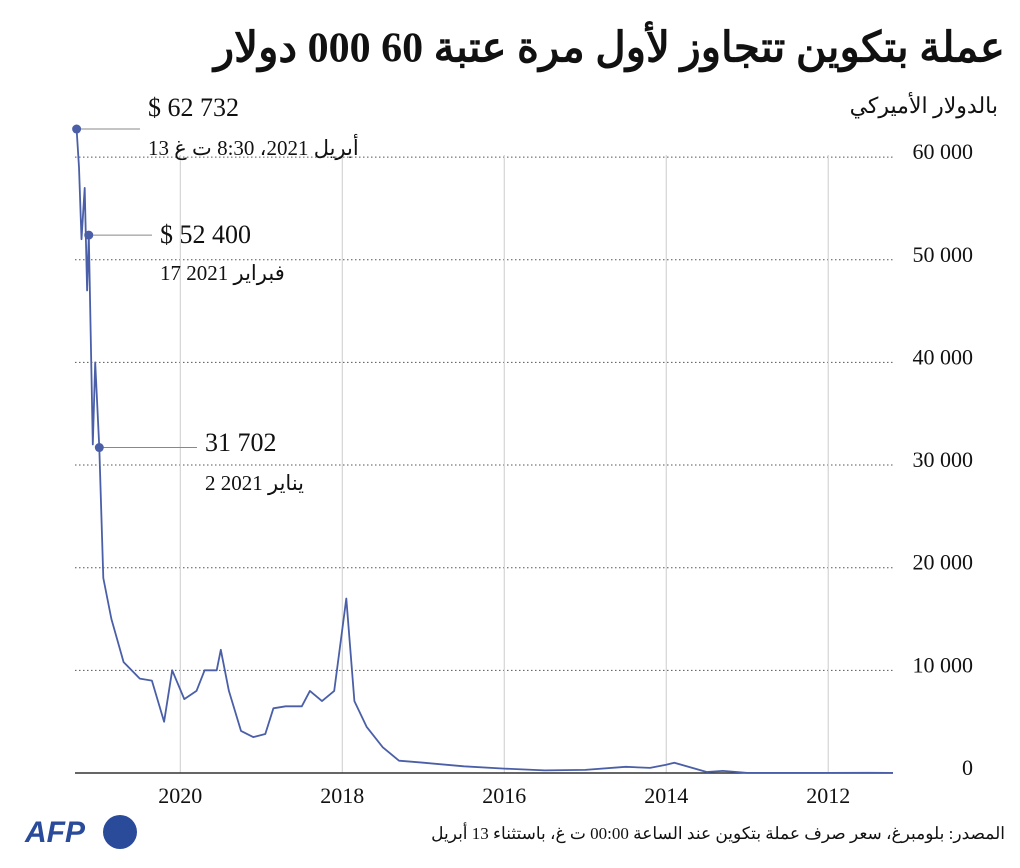 The image size is (1020, 868). I want to click on y-tick-label: 0, so click(967, 767).